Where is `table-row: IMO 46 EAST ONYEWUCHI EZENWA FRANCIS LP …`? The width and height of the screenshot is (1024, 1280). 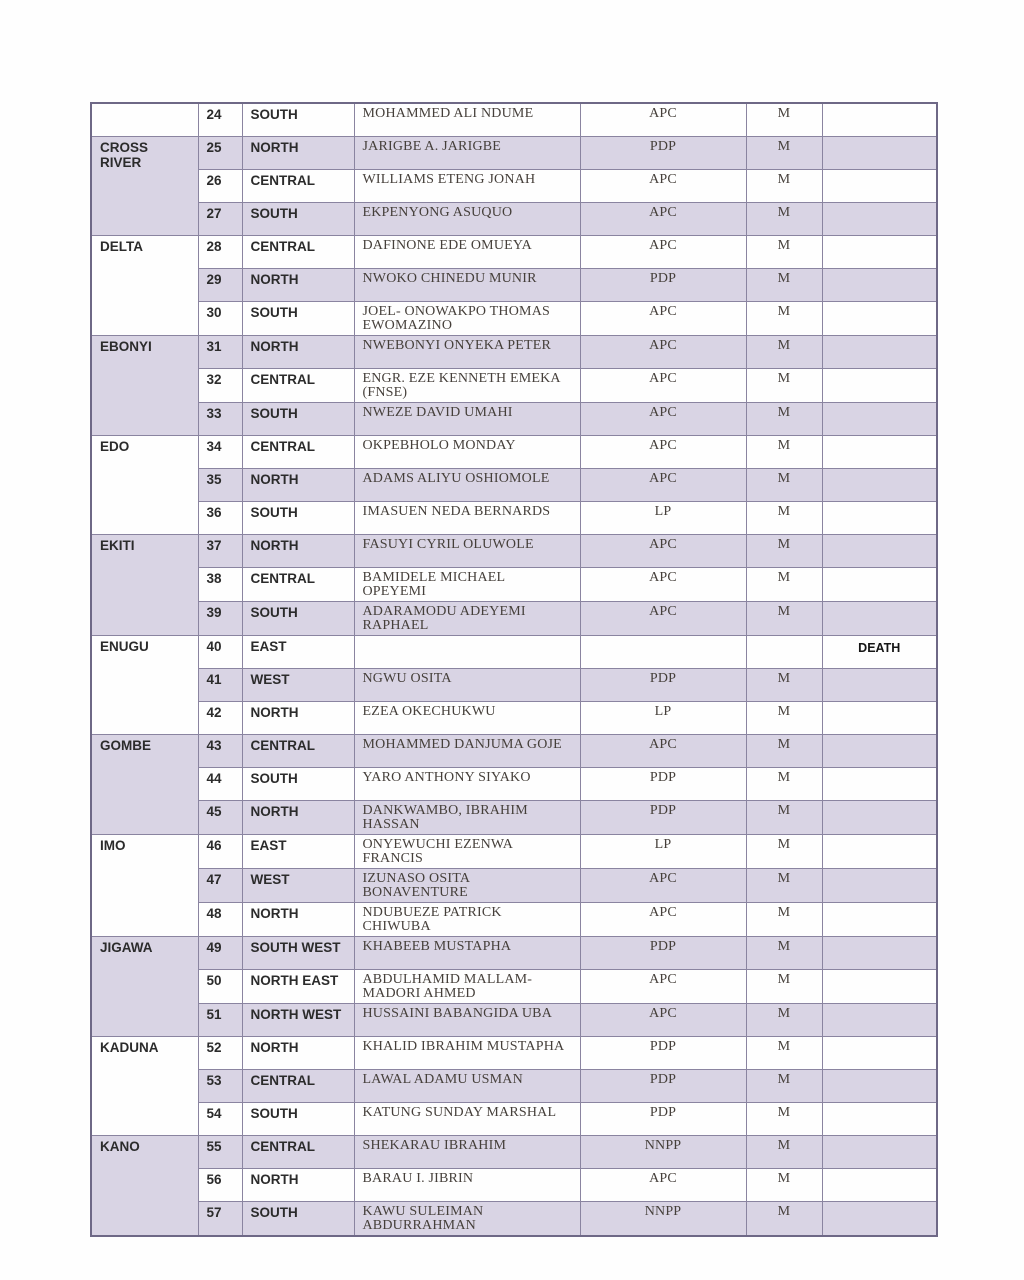
table-row: IMO 46 EAST ONYEWUCHI EZENWA FRANCIS LP … is located at coordinates (514, 885).